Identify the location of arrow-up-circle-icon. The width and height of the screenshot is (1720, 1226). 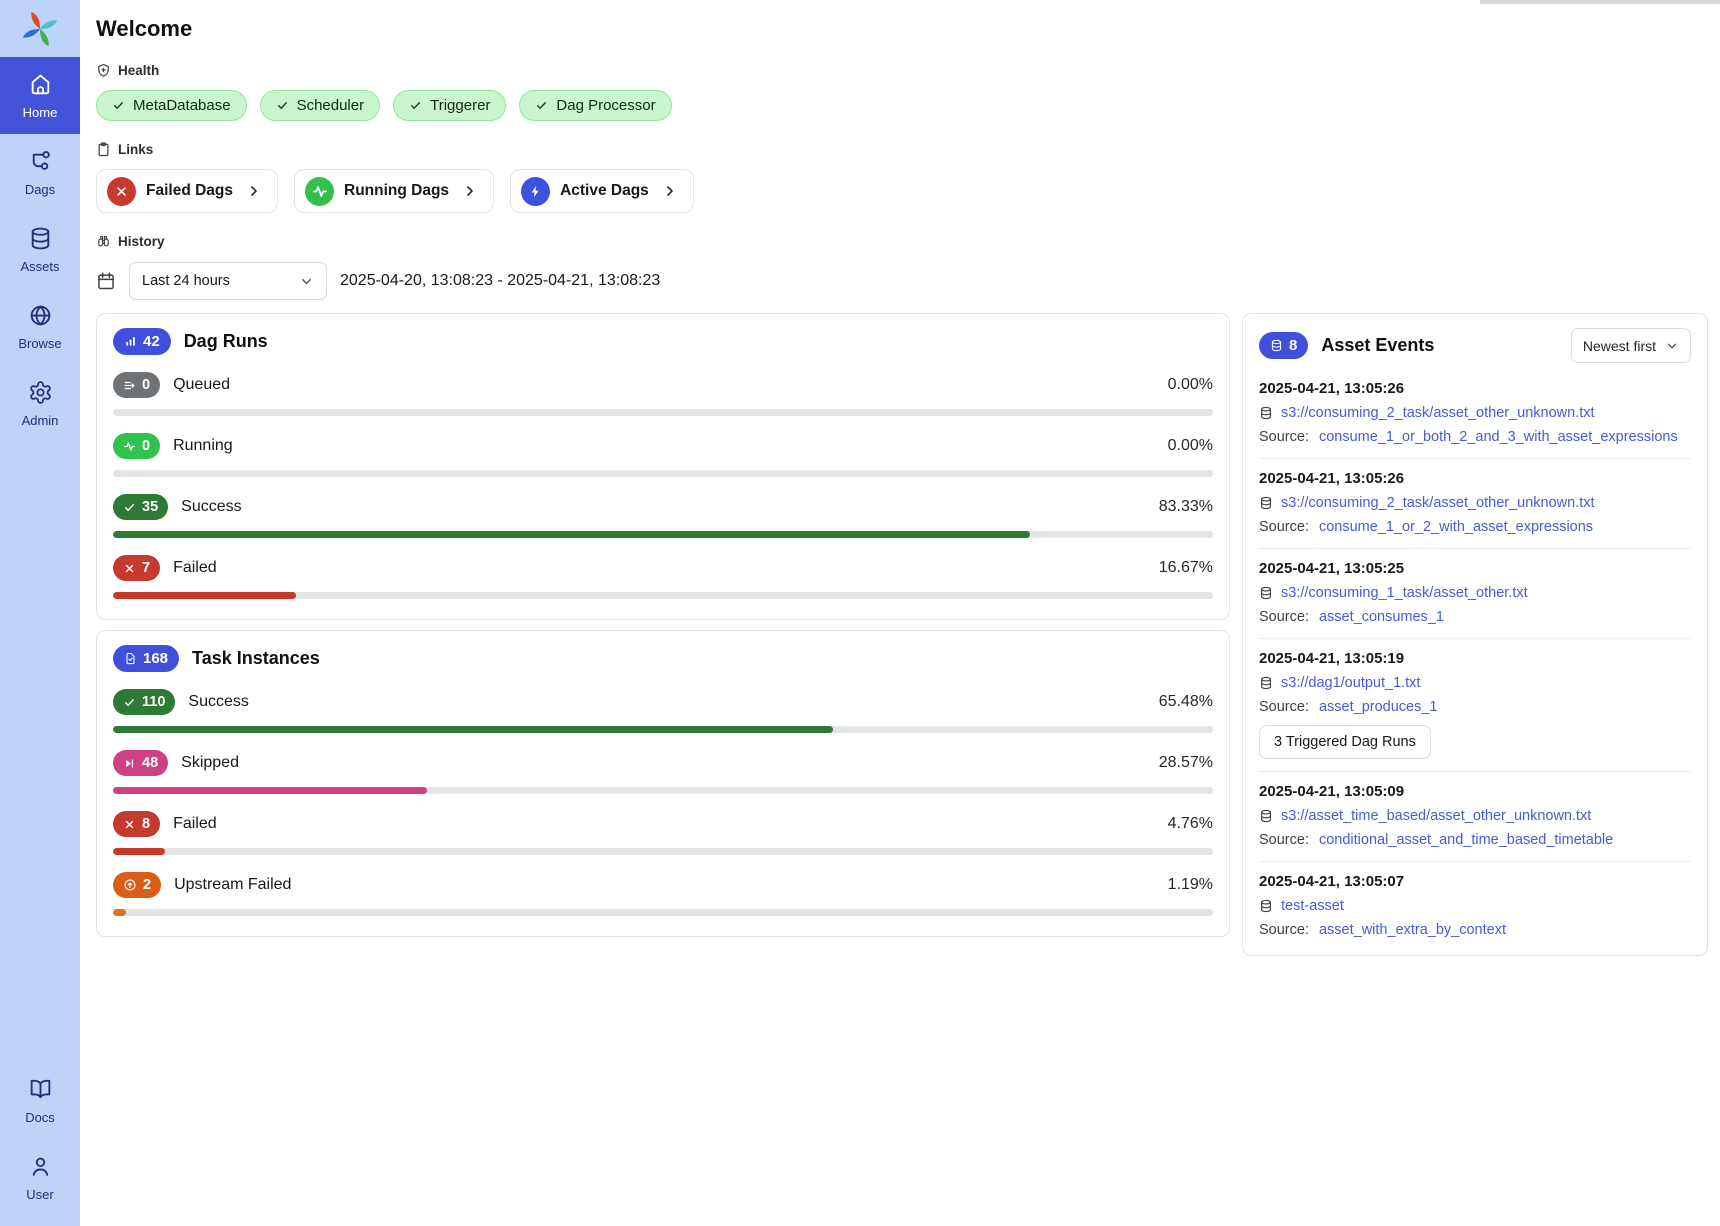
(130, 885).